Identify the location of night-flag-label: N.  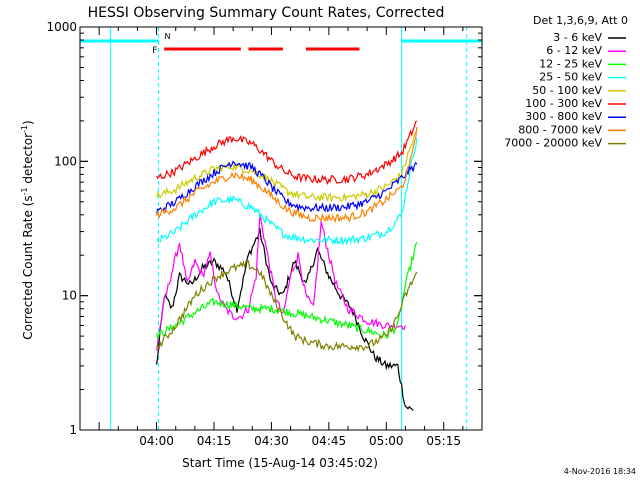
(167, 36).